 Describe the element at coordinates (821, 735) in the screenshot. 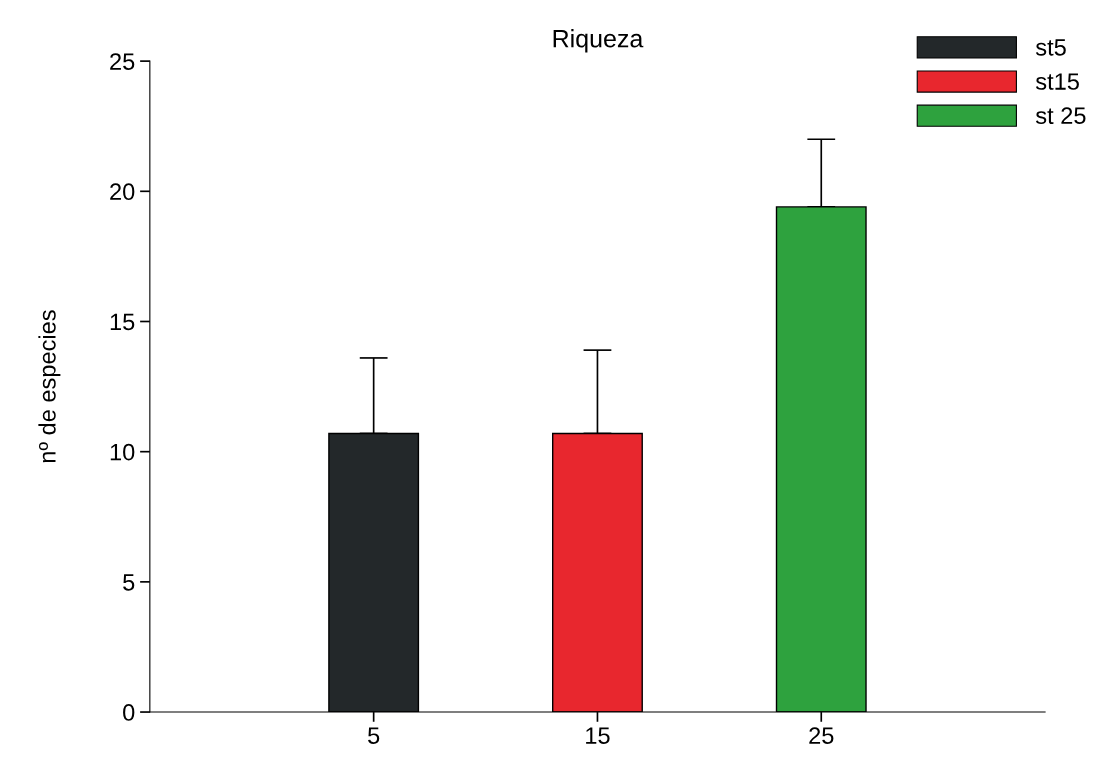

I see `x-tick-label: 25` at that location.